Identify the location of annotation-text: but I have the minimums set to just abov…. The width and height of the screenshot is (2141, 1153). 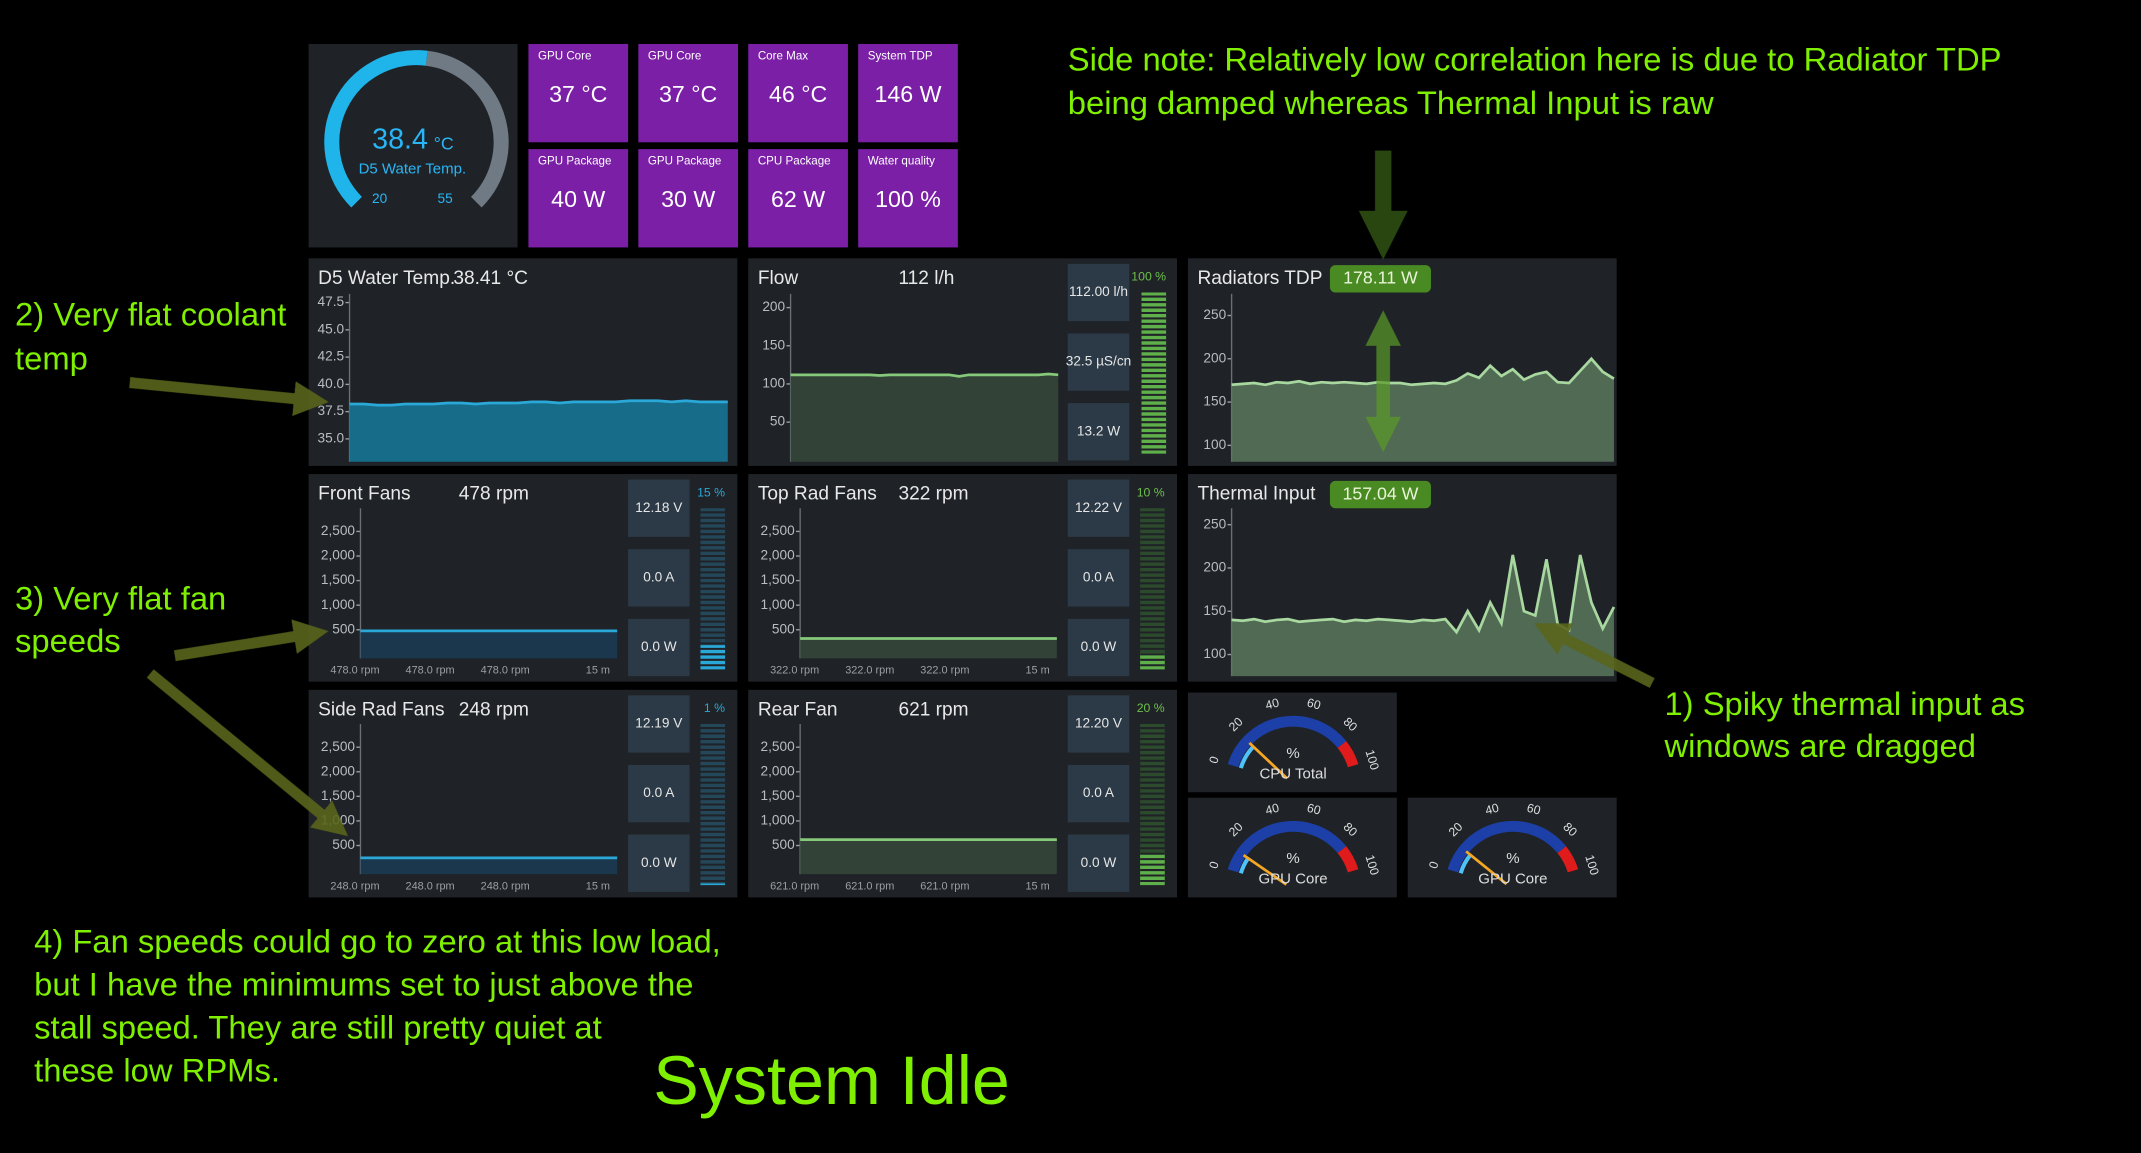
(363, 983).